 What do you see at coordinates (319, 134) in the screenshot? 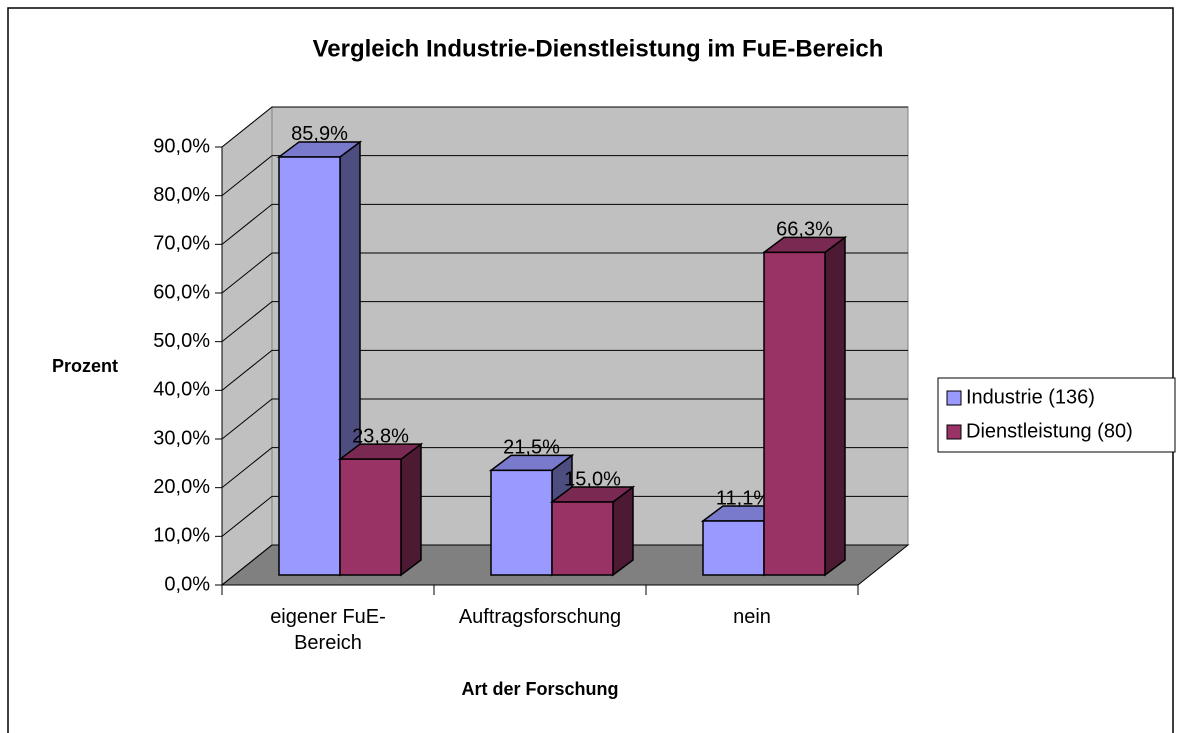
I see `data-label: 85,9%` at bounding box center [319, 134].